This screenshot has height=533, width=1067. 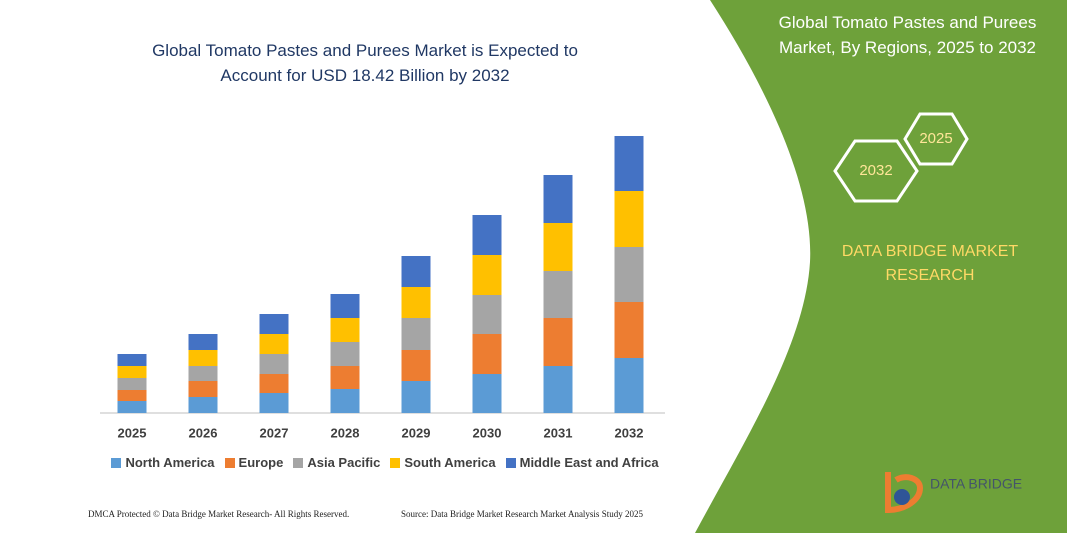 What do you see at coordinates (274, 432) in the screenshot?
I see `x-tick-label: 2027` at bounding box center [274, 432].